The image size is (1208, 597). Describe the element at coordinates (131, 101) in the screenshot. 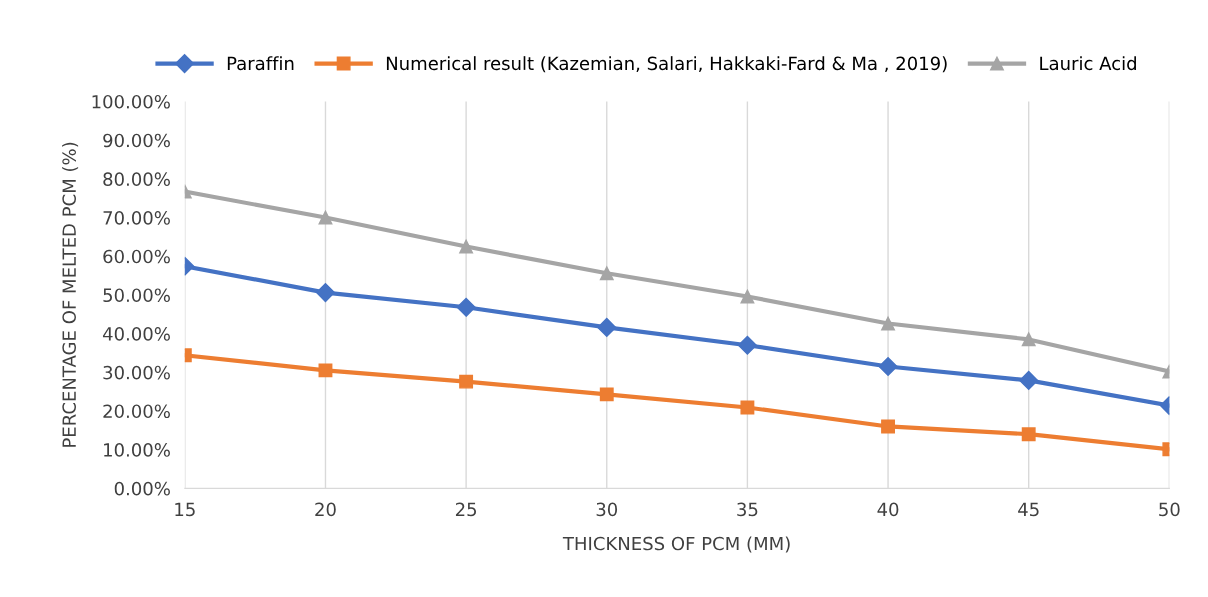

I see `y-tick-label: 100.00%` at that location.